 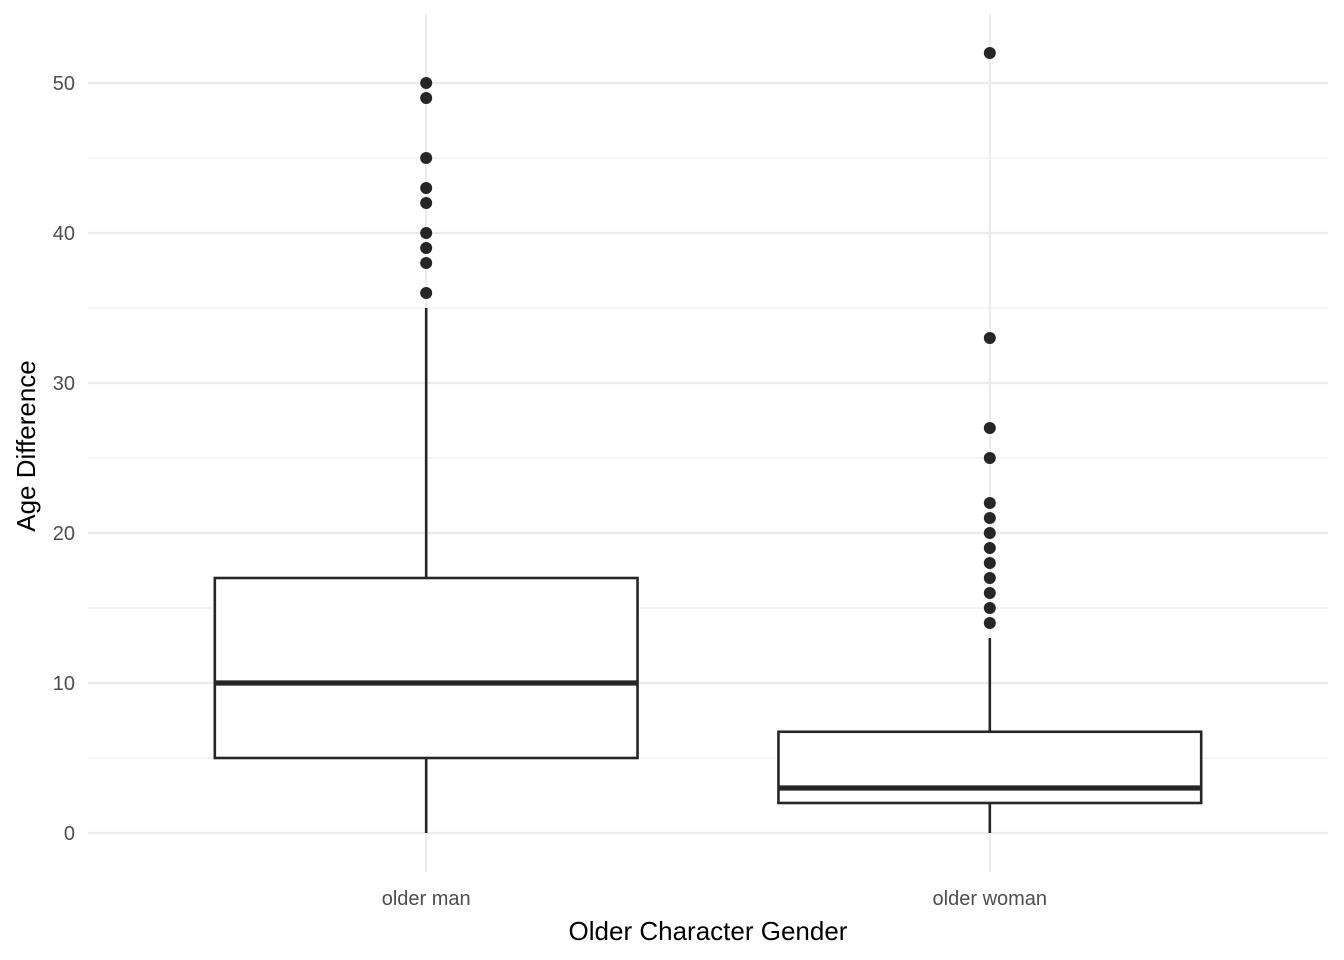 I want to click on y-tick-label: 20, so click(x=64, y=534).